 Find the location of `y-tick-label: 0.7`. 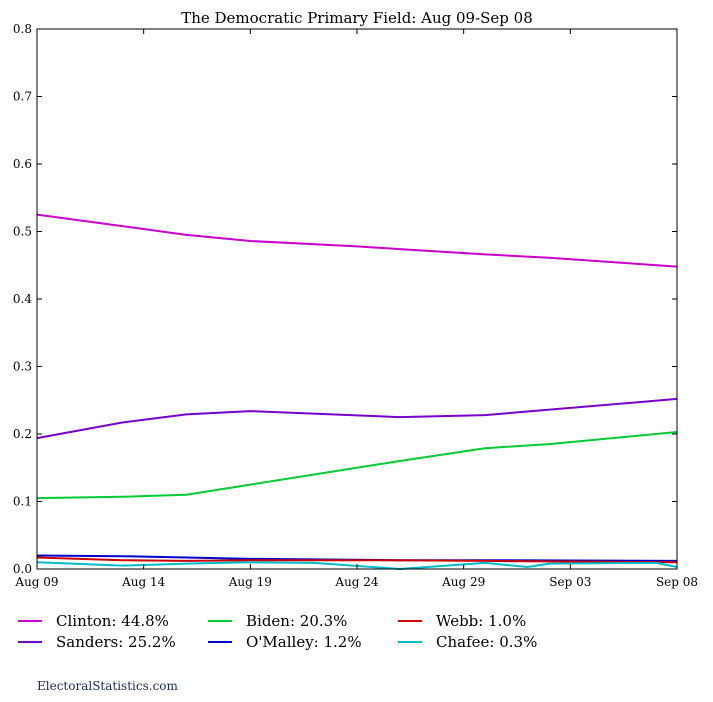

y-tick-label: 0.7 is located at coordinates (22, 97).